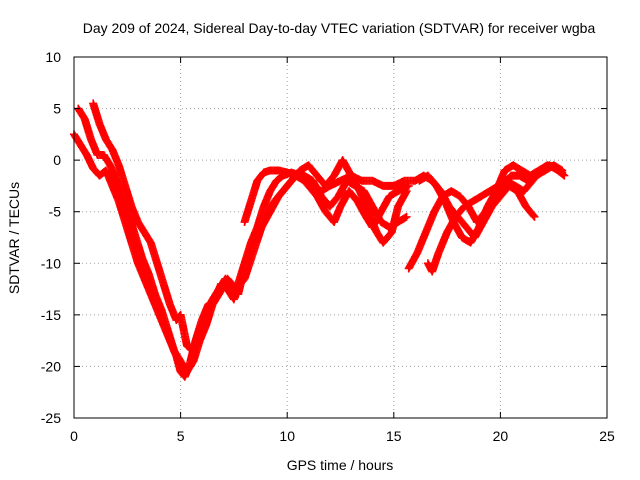 Image resolution: width=640 pixels, height=480 pixels. I want to click on x-tick-label: 25, so click(607, 436).